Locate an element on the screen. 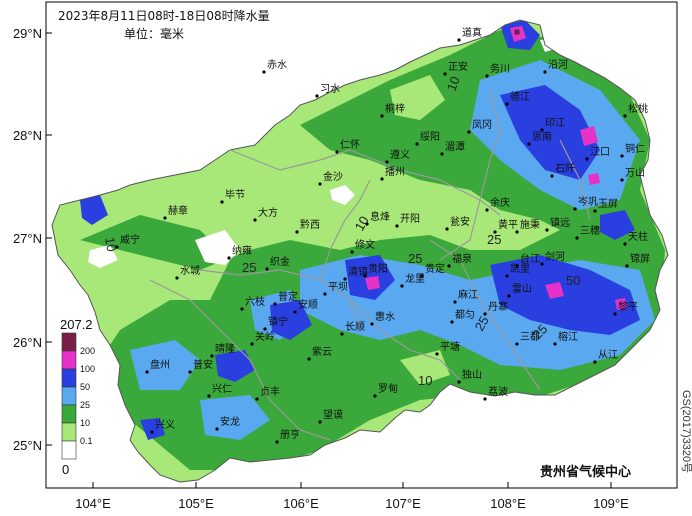  lon-label: 105°E is located at coordinates (196, 503).